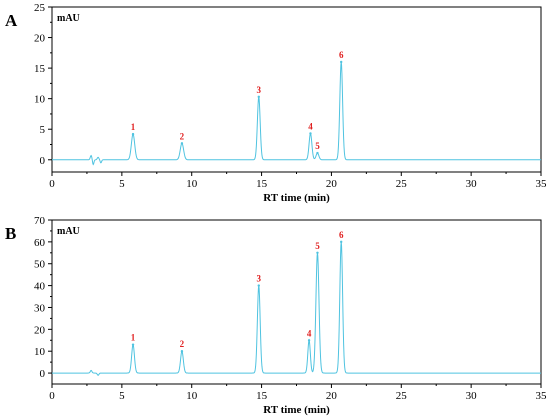 The height and width of the screenshot is (417, 550). What do you see at coordinates (40, 265) in the screenshot?
I see `y-tick-label: 50` at bounding box center [40, 265].